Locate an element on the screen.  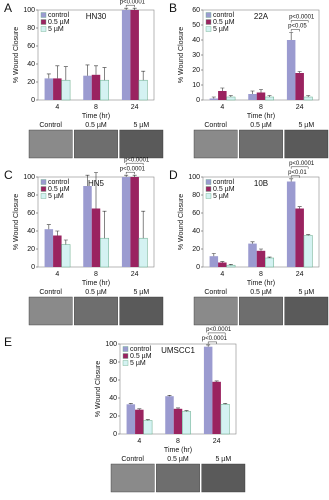
annotation: p<0.05 is located at coordinates (297, 27).